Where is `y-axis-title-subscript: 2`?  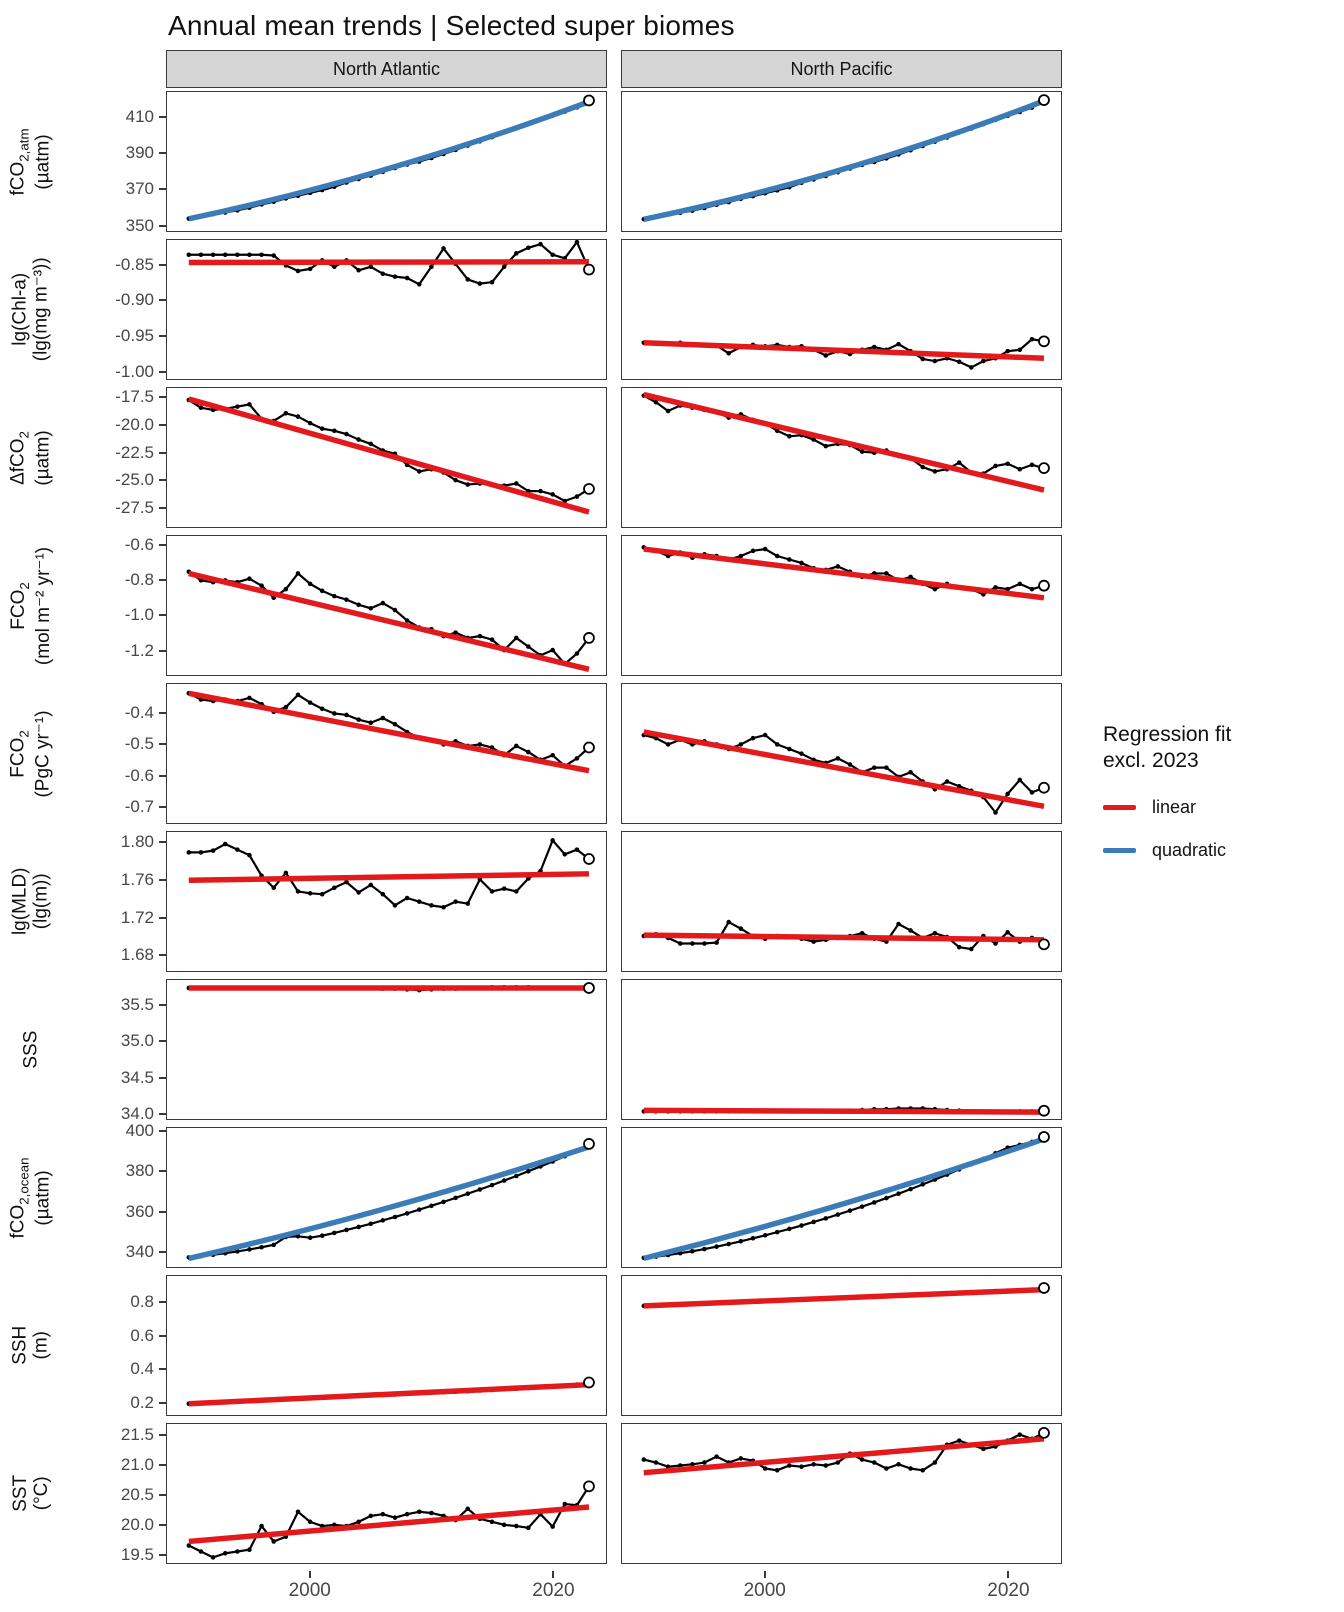 y-axis-title-subscript: 2 is located at coordinates (24, 585).